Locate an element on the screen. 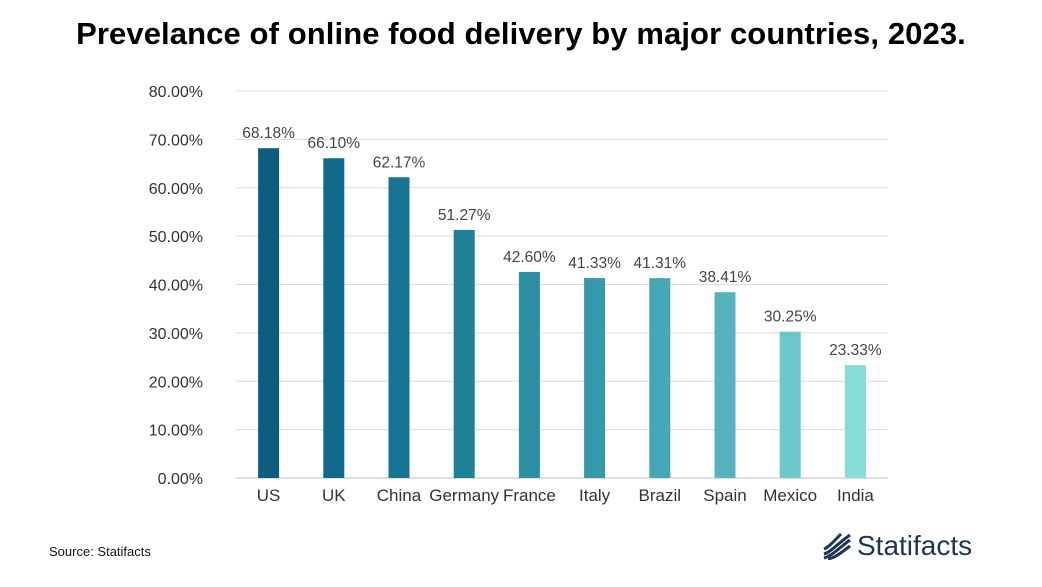 This screenshot has height=587, width=1042. x-tick-label-us: US is located at coordinates (269, 495).